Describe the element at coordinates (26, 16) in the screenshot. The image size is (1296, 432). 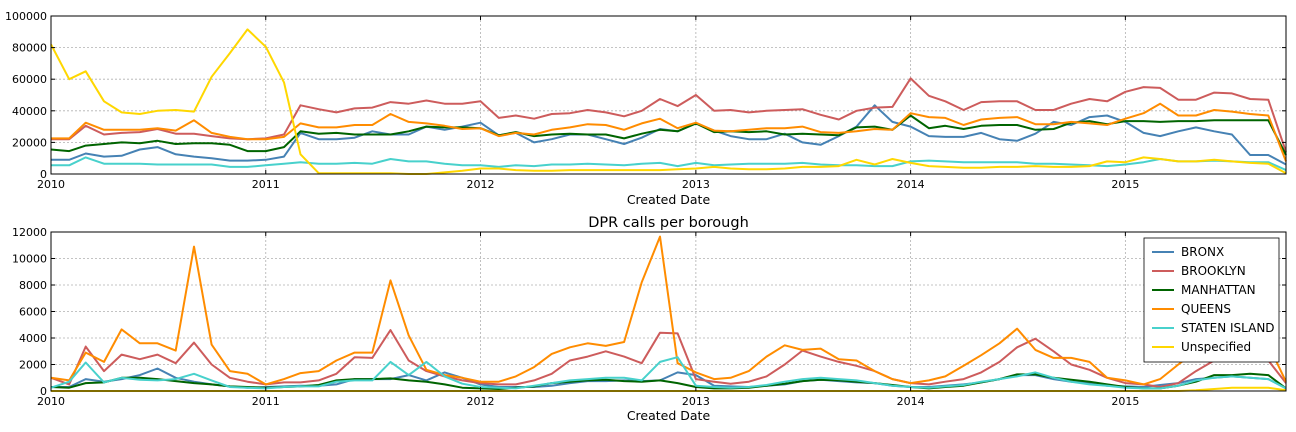
I see `y-tick-label: 100000` at that location.